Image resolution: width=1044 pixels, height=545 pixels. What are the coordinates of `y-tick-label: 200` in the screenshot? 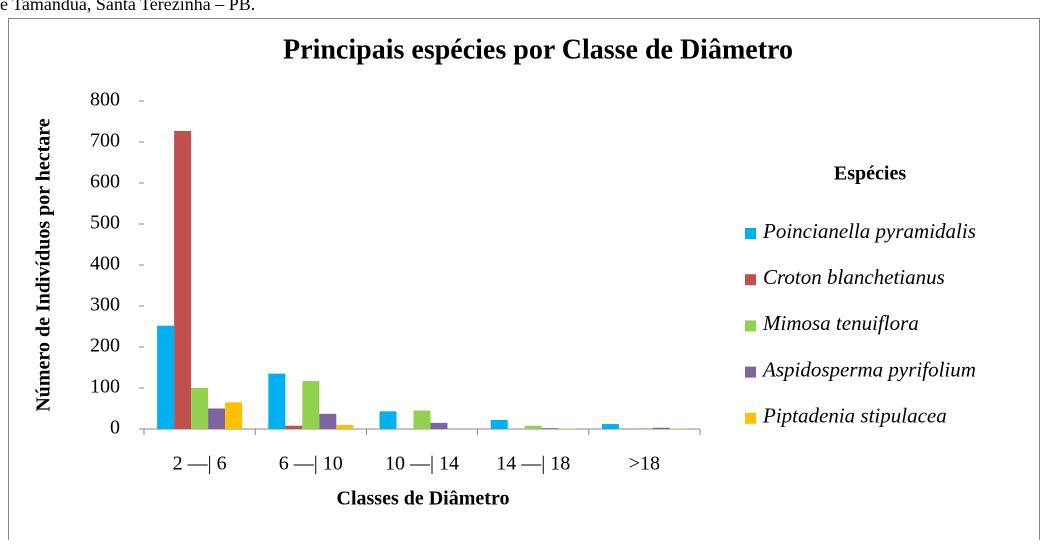 It's located at (105, 346).